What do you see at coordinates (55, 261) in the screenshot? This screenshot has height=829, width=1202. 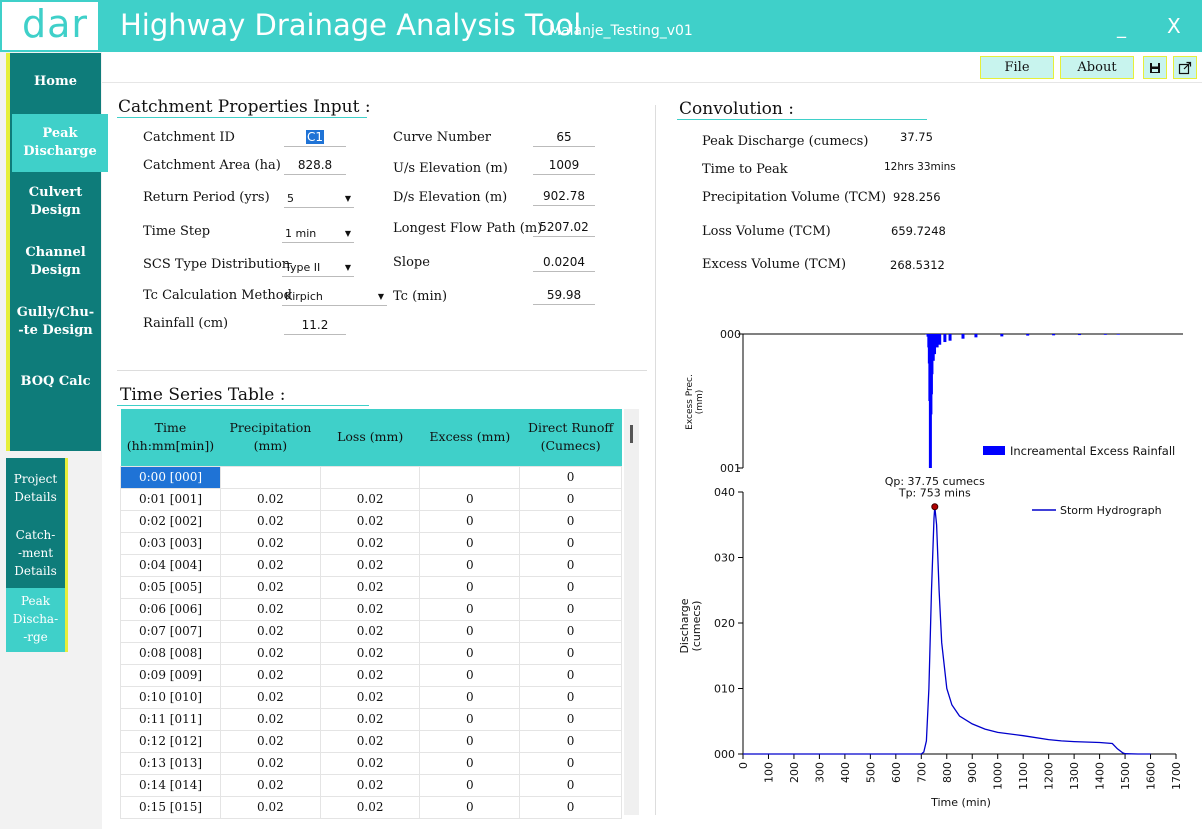 I see `nav-channel-design: Channel Design` at bounding box center [55, 261].